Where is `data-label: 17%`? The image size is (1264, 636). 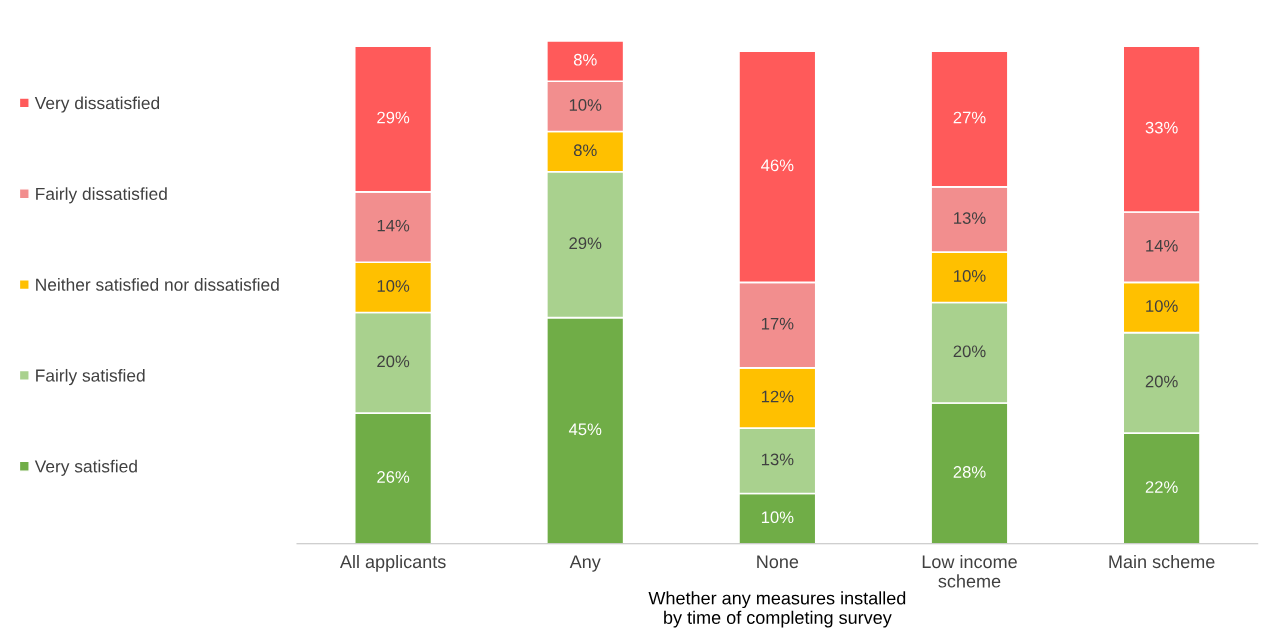
data-label: 17% is located at coordinates (777, 323).